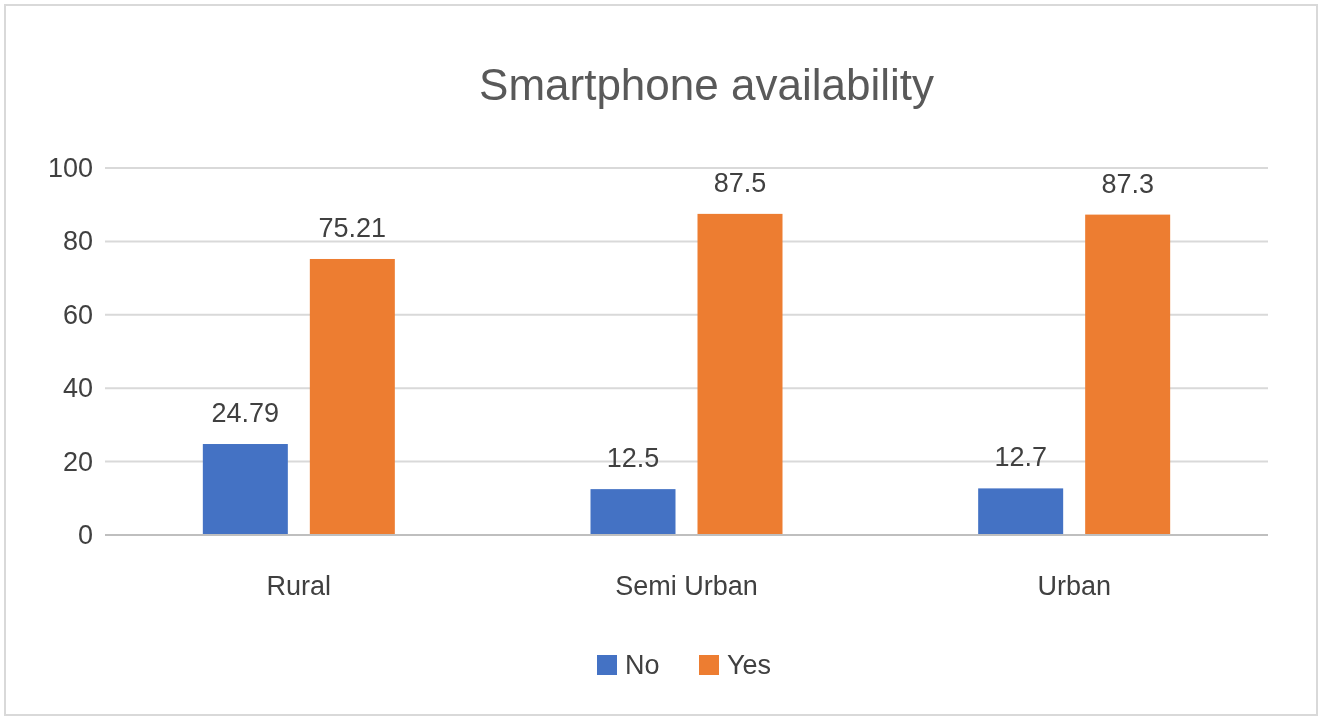 The image size is (1322, 724). What do you see at coordinates (70, 168) in the screenshot?
I see `y-tick-label: 100` at bounding box center [70, 168].